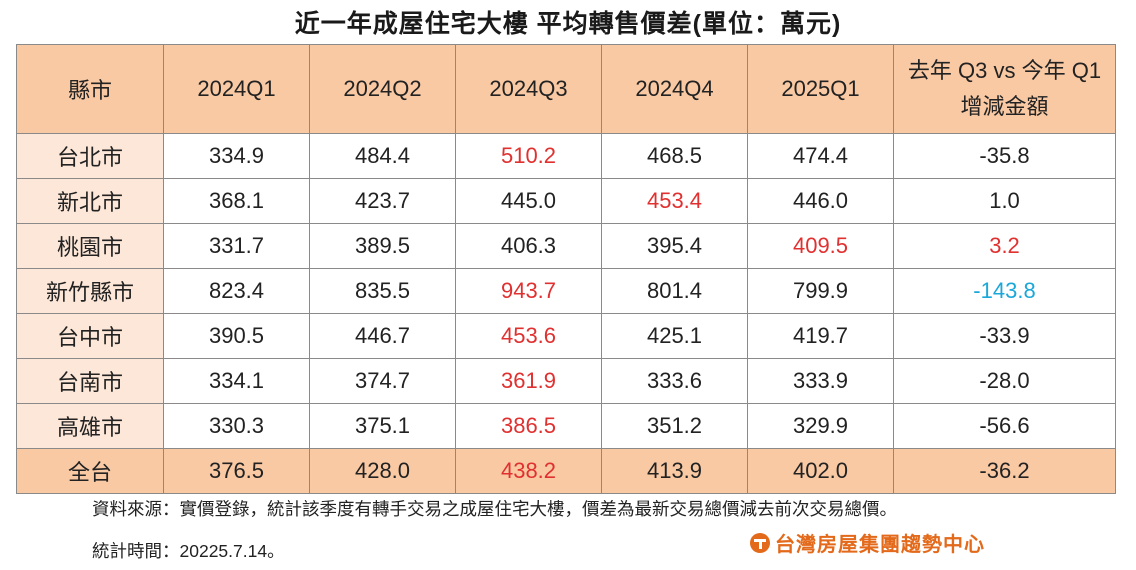 Image resolution: width=1136 pixels, height=570 pixels. What do you see at coordinates (382, 89) in the screenshot?
I see `header-2024q2: 2024Q2` at bounding box center [382, 89].